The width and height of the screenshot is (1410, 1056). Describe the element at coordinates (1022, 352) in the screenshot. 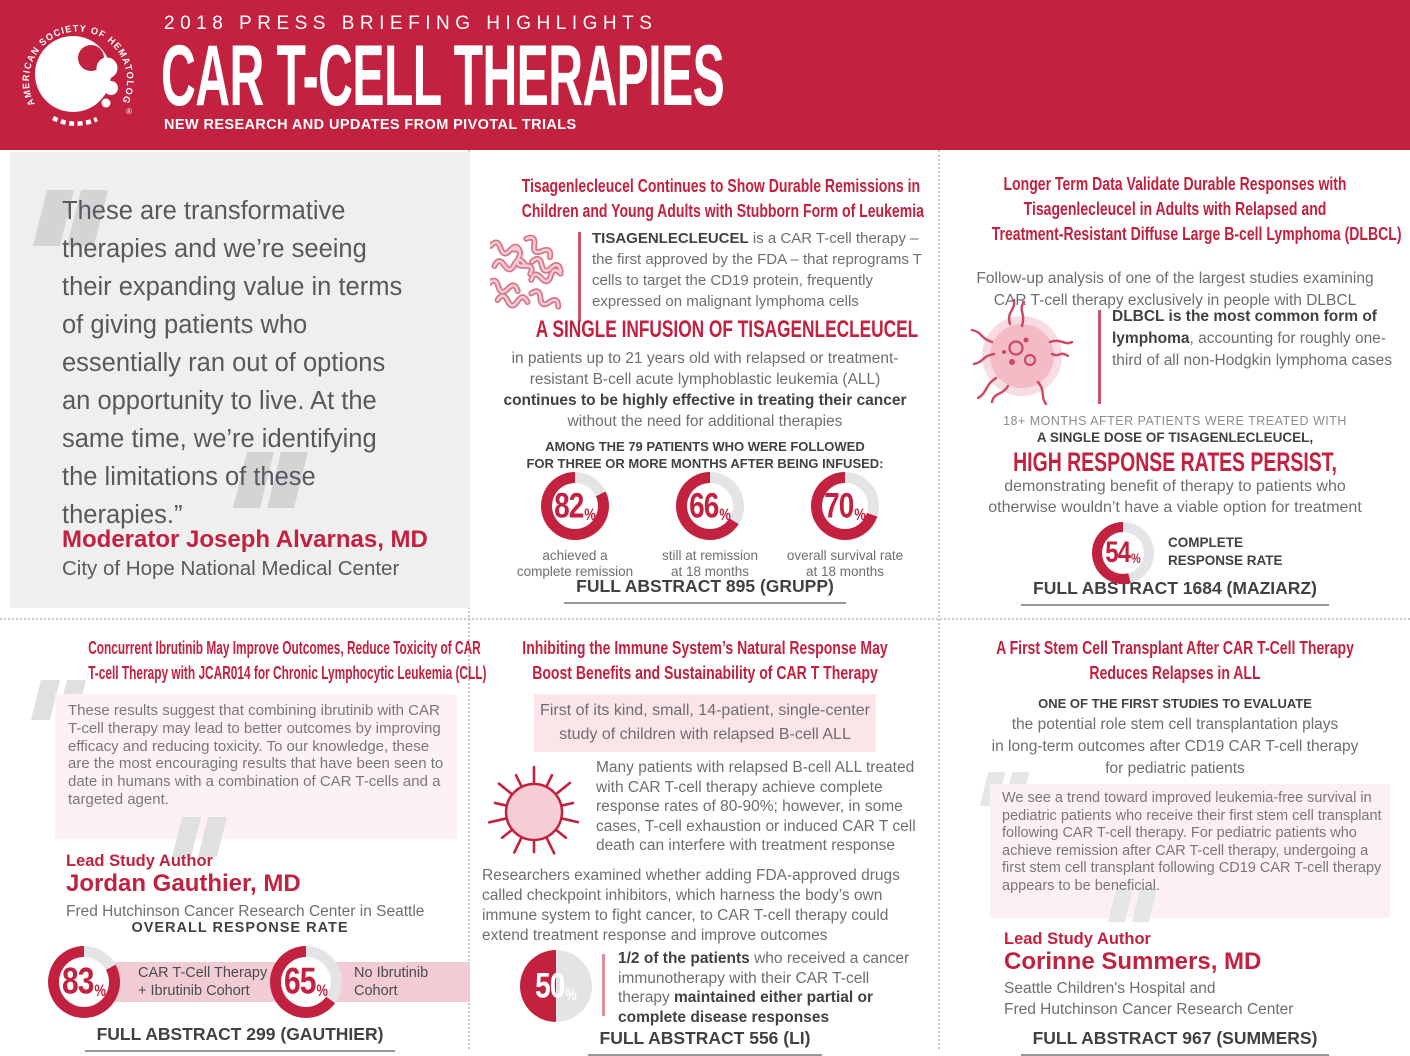

I see `dlbcl-cell-icon` at that location.